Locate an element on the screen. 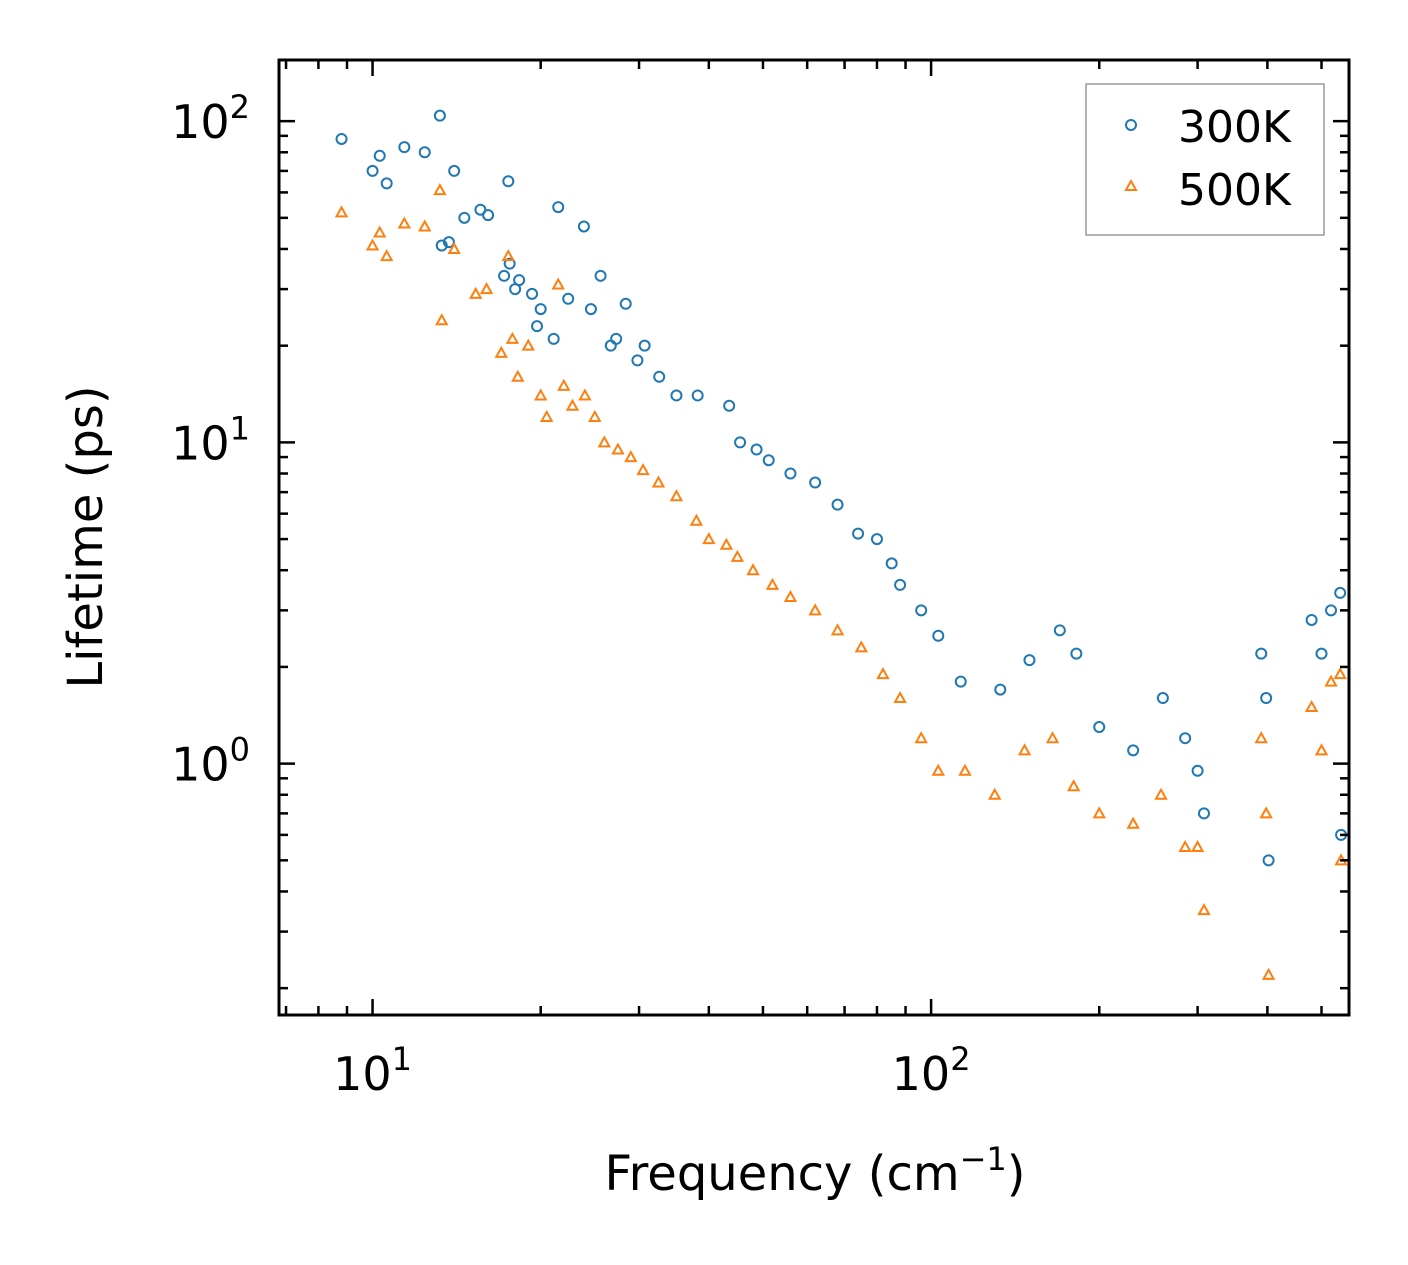  x-tick-label: 102 is located at coordinates (931, 1070).